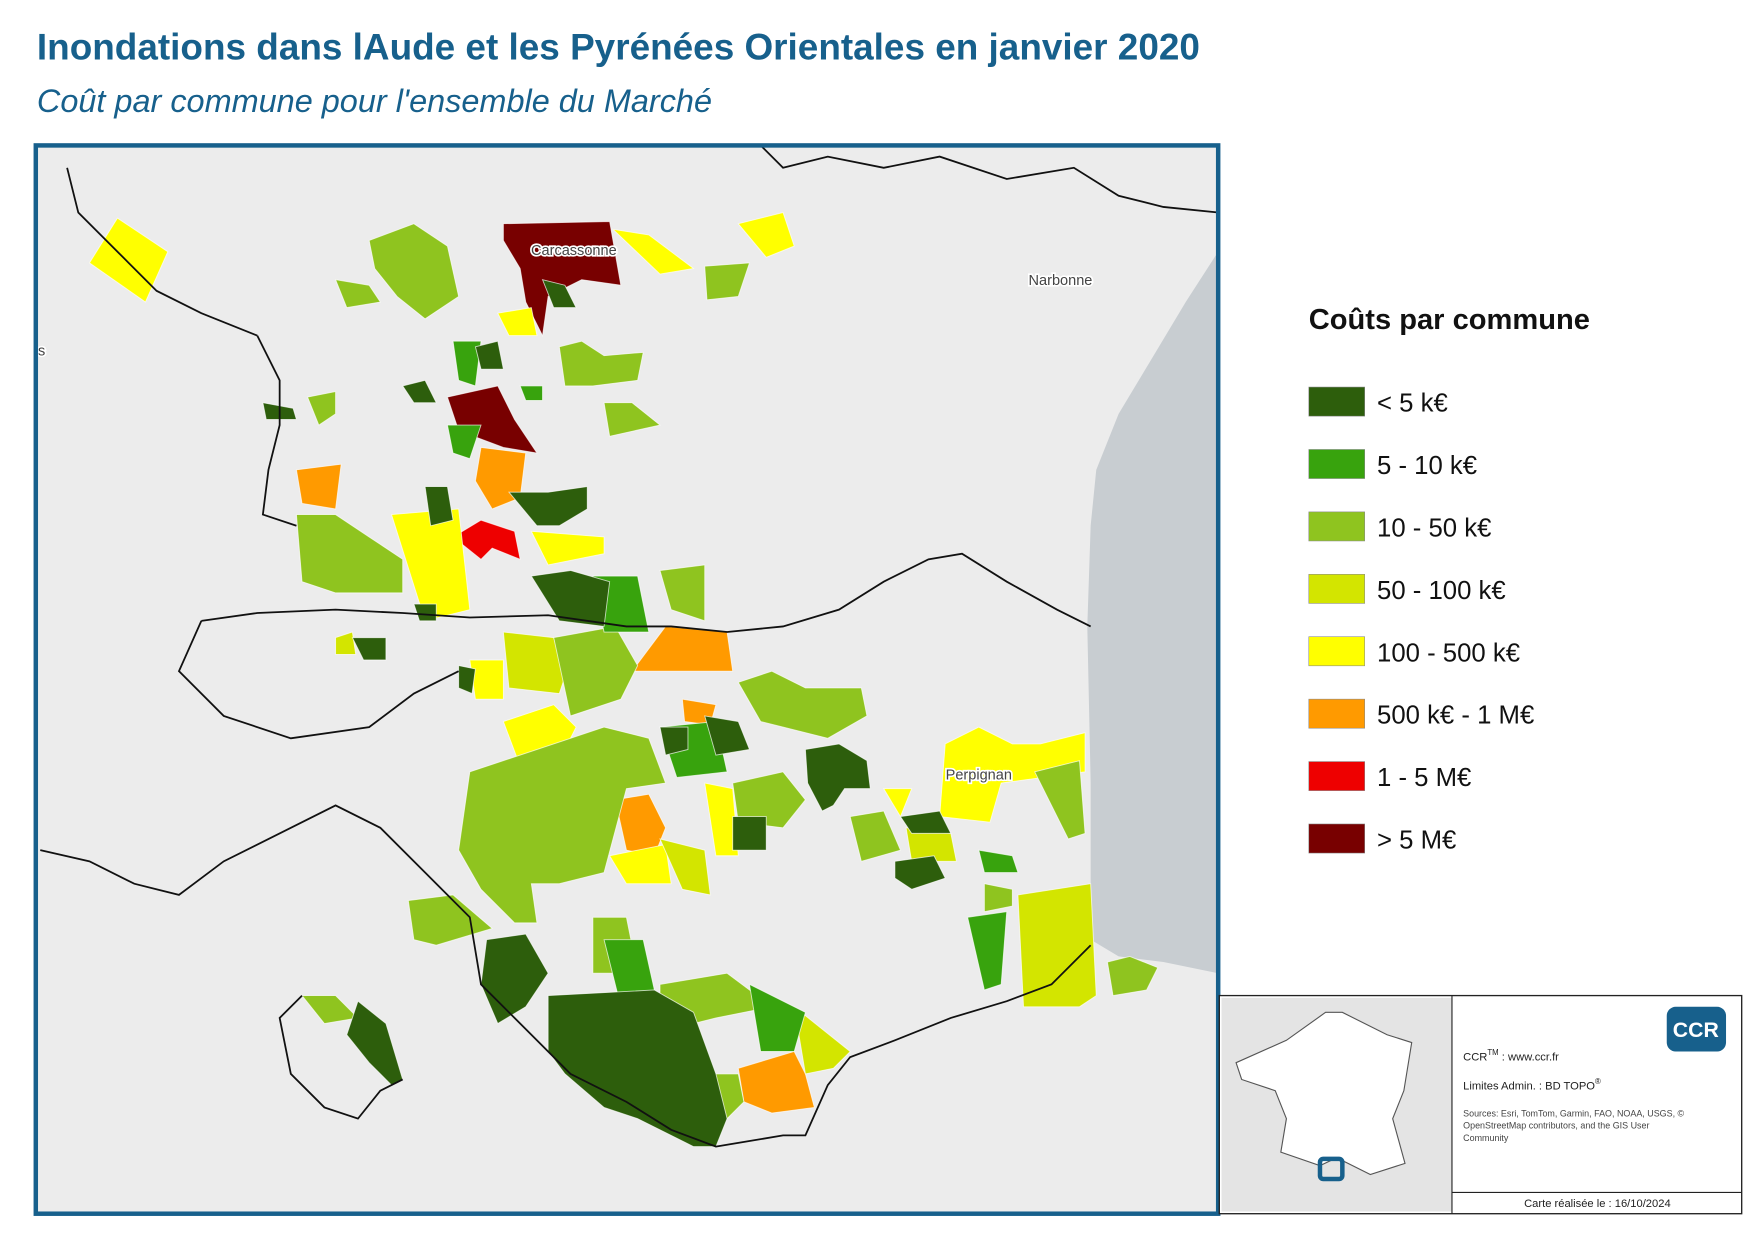 This screenshot has width=1754, height=1240. Describe the element at coordinates (646, 592) in the screenshot. I see `department-border` at that location.